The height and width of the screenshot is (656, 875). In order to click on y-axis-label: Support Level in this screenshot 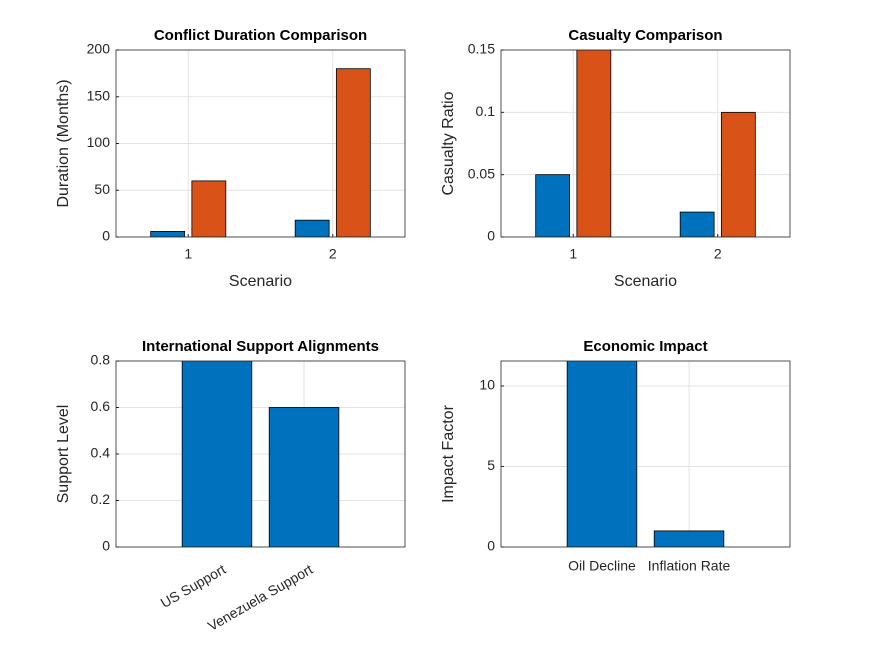, I will do `click(63, 454)`.